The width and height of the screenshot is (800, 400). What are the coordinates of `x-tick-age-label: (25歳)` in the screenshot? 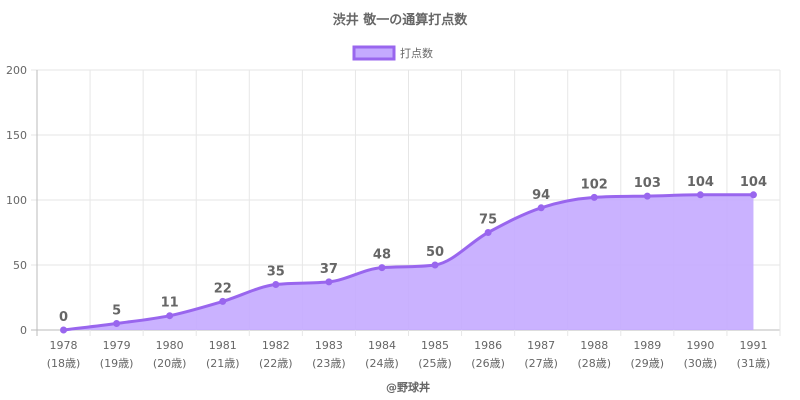 It's located at (435, 363).